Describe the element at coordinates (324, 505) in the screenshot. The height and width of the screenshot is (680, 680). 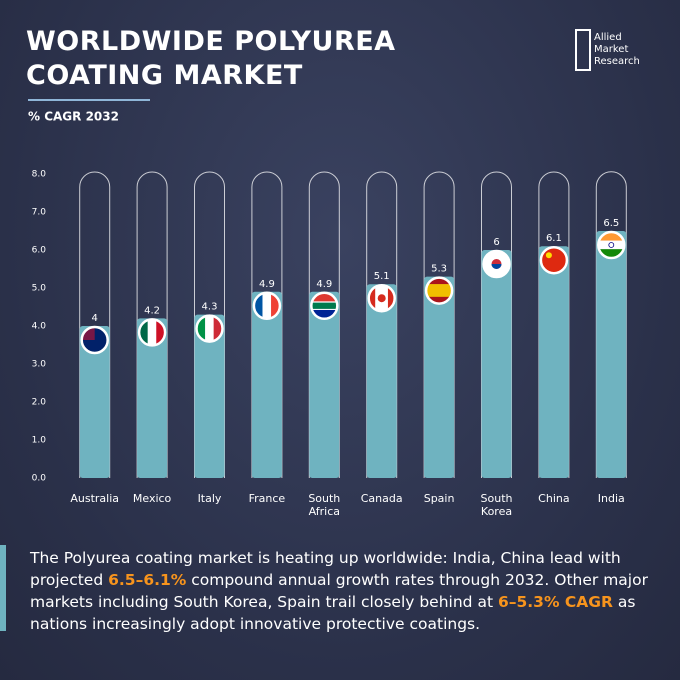
I see `x-tick-label: South Africa` at that location.